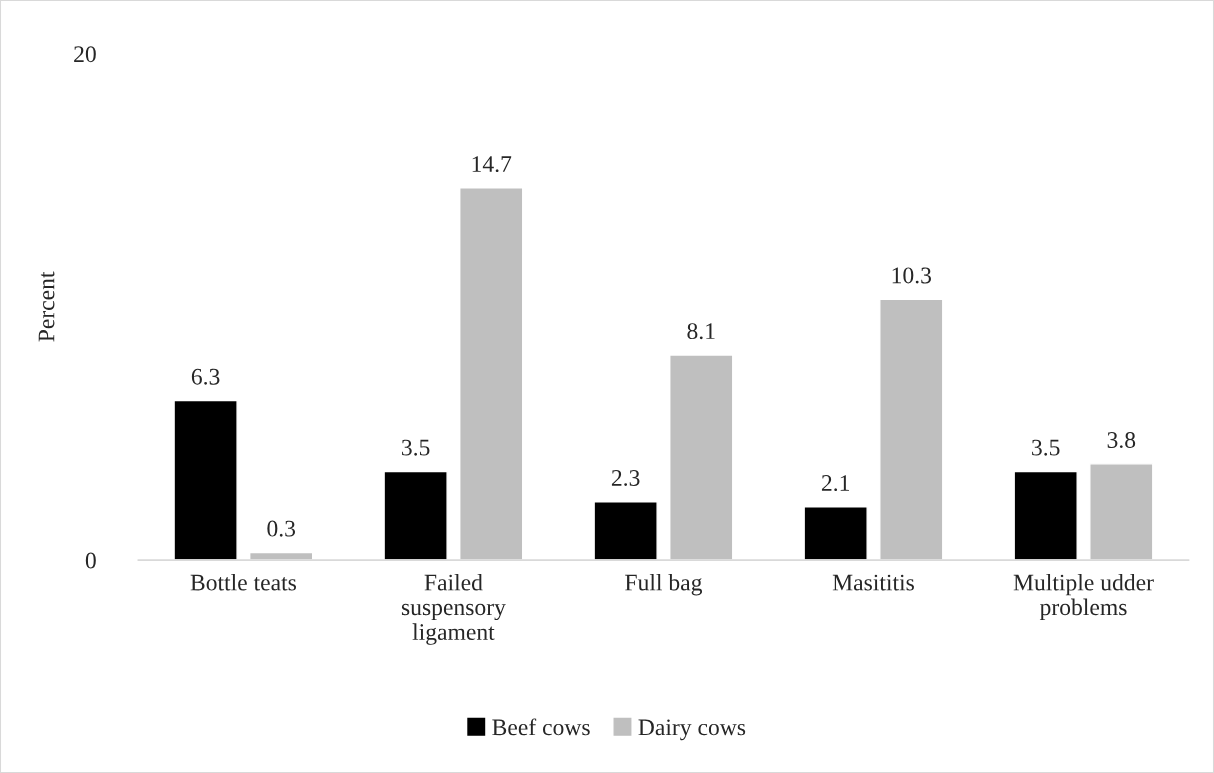  Describe the element at coordinates (664, 584) in the screenshot. I see `x-tick-label: Full bag` at that location.